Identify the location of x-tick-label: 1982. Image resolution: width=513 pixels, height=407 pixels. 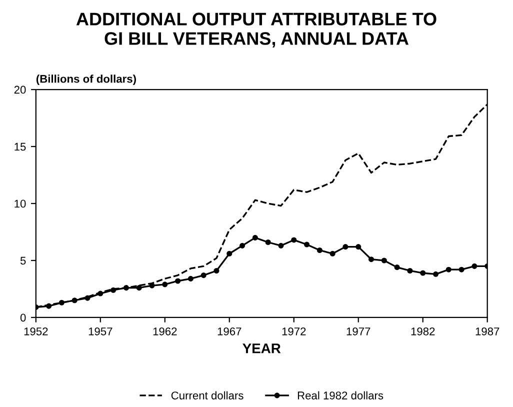
(423, 331).